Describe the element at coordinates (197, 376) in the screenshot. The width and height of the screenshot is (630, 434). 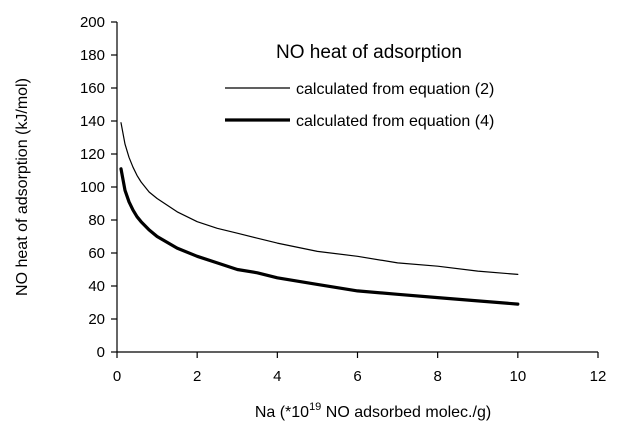
I see `x-tick-label: 2` at that location.